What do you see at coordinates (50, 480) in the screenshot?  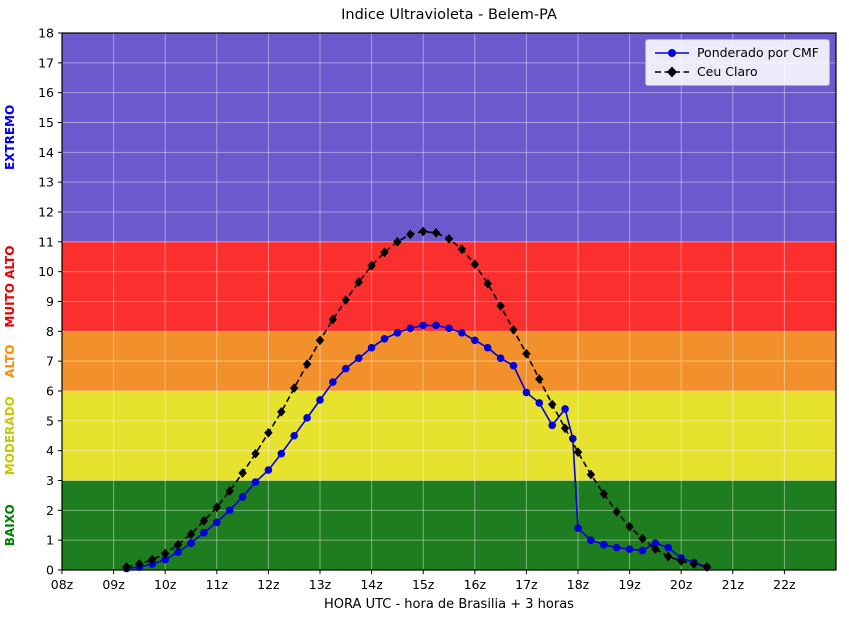 I see `y-tick-label: 3` at bounding box center [50, 480].